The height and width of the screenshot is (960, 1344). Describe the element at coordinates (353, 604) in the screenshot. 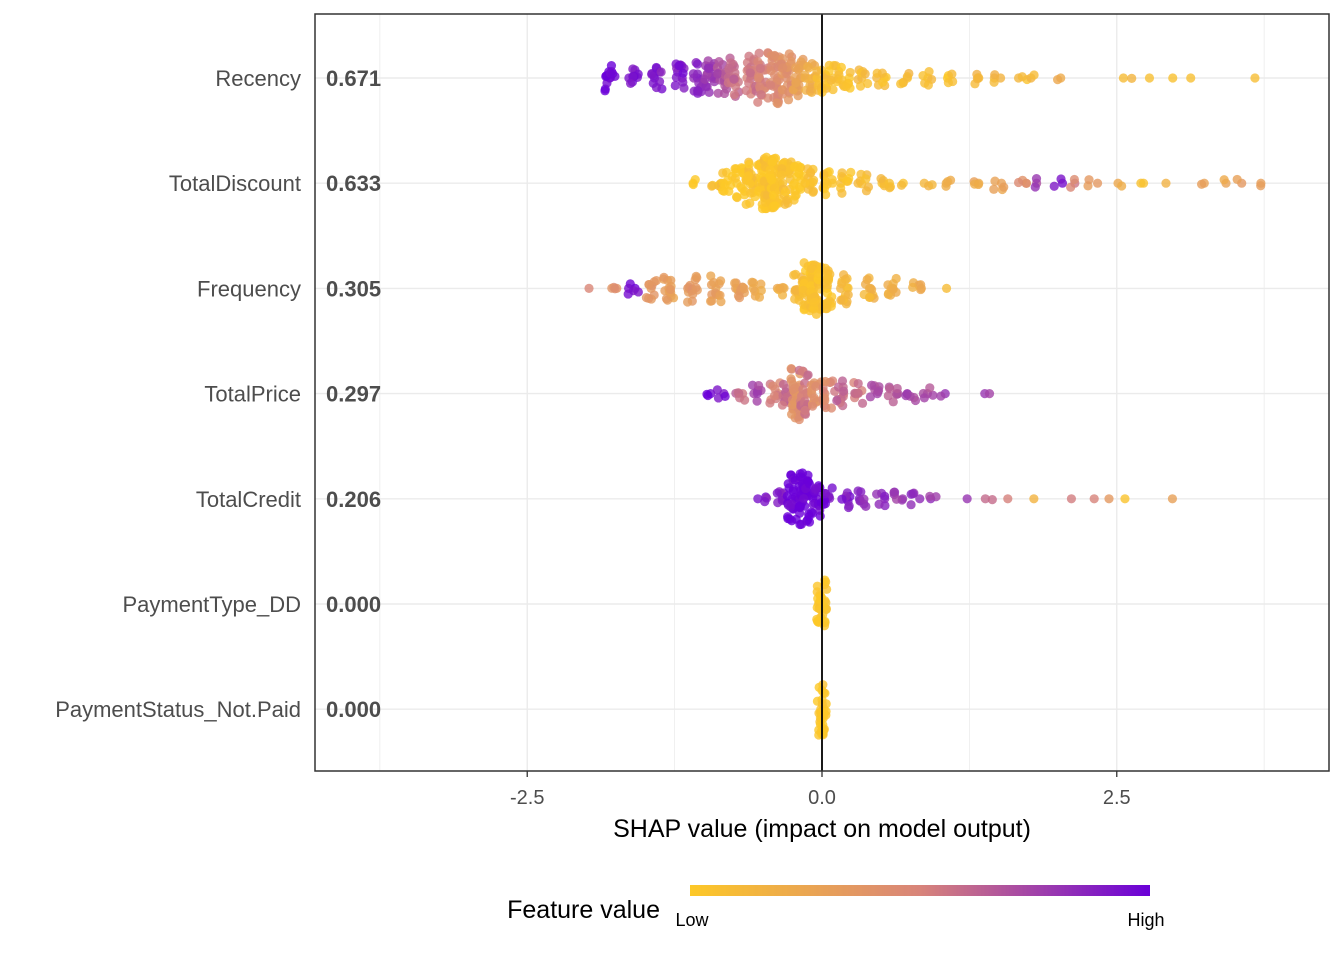

I see `mean-abs-shap-label: 0.000` at that location.